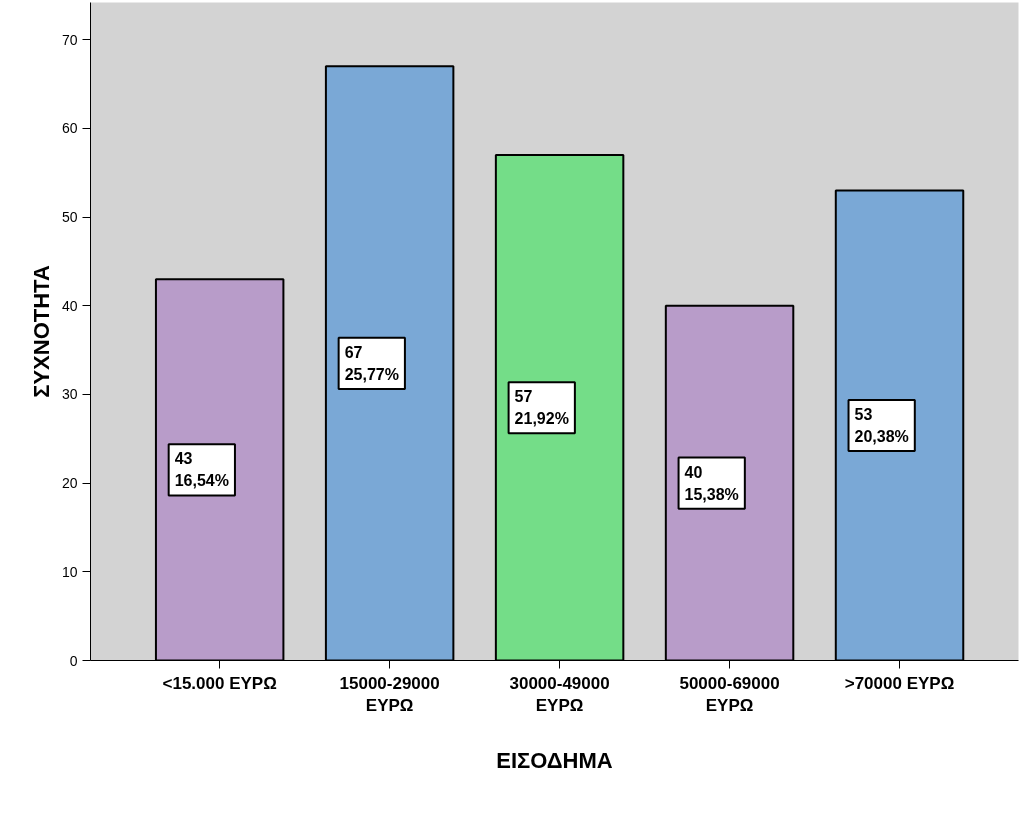  I want to click on data-label: 43 16,54%, so click(201, 470).